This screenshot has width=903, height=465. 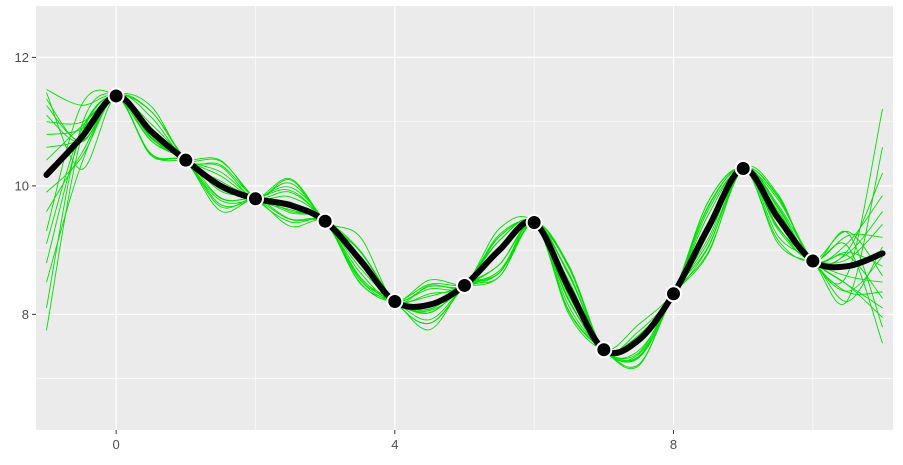 I want to click on x-tick-label: 8, so click(x=673, y=444).